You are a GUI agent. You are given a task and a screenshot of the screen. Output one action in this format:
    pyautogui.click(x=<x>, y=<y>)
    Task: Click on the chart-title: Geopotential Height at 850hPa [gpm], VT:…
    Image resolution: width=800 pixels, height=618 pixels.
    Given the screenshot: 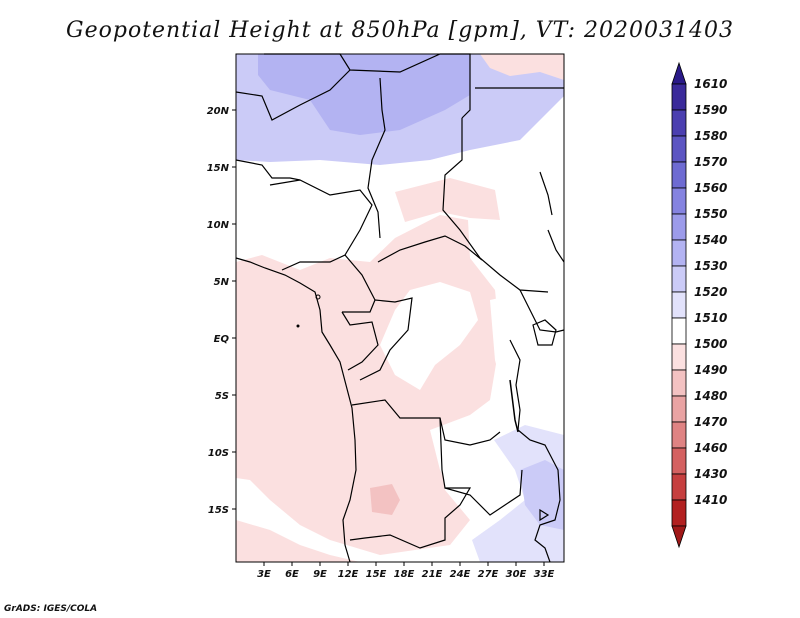 What is the action you would take?
    pyautogui.click(x=400, y=30)
    